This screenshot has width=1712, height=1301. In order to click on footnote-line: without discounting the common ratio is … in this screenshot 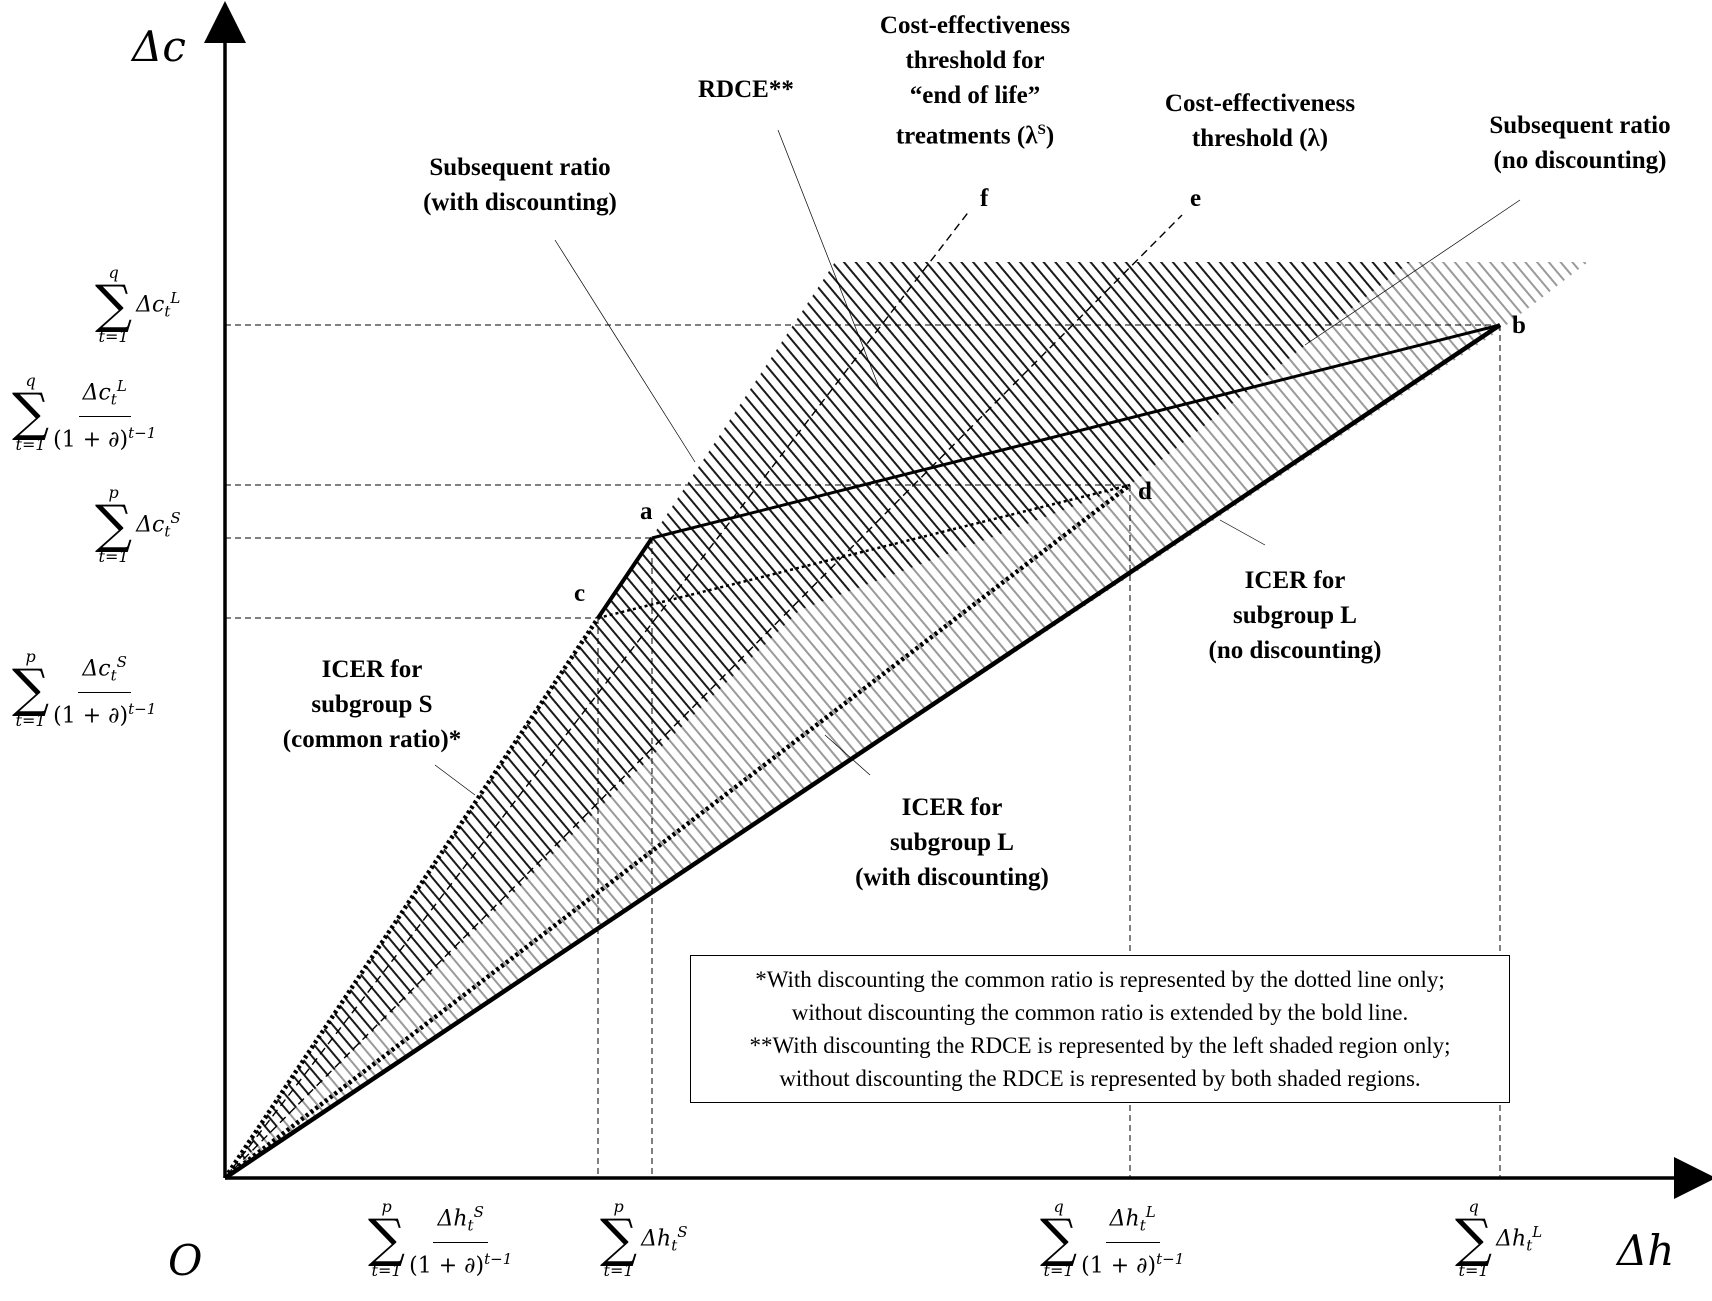, I will do `click(1100, 1012)`.